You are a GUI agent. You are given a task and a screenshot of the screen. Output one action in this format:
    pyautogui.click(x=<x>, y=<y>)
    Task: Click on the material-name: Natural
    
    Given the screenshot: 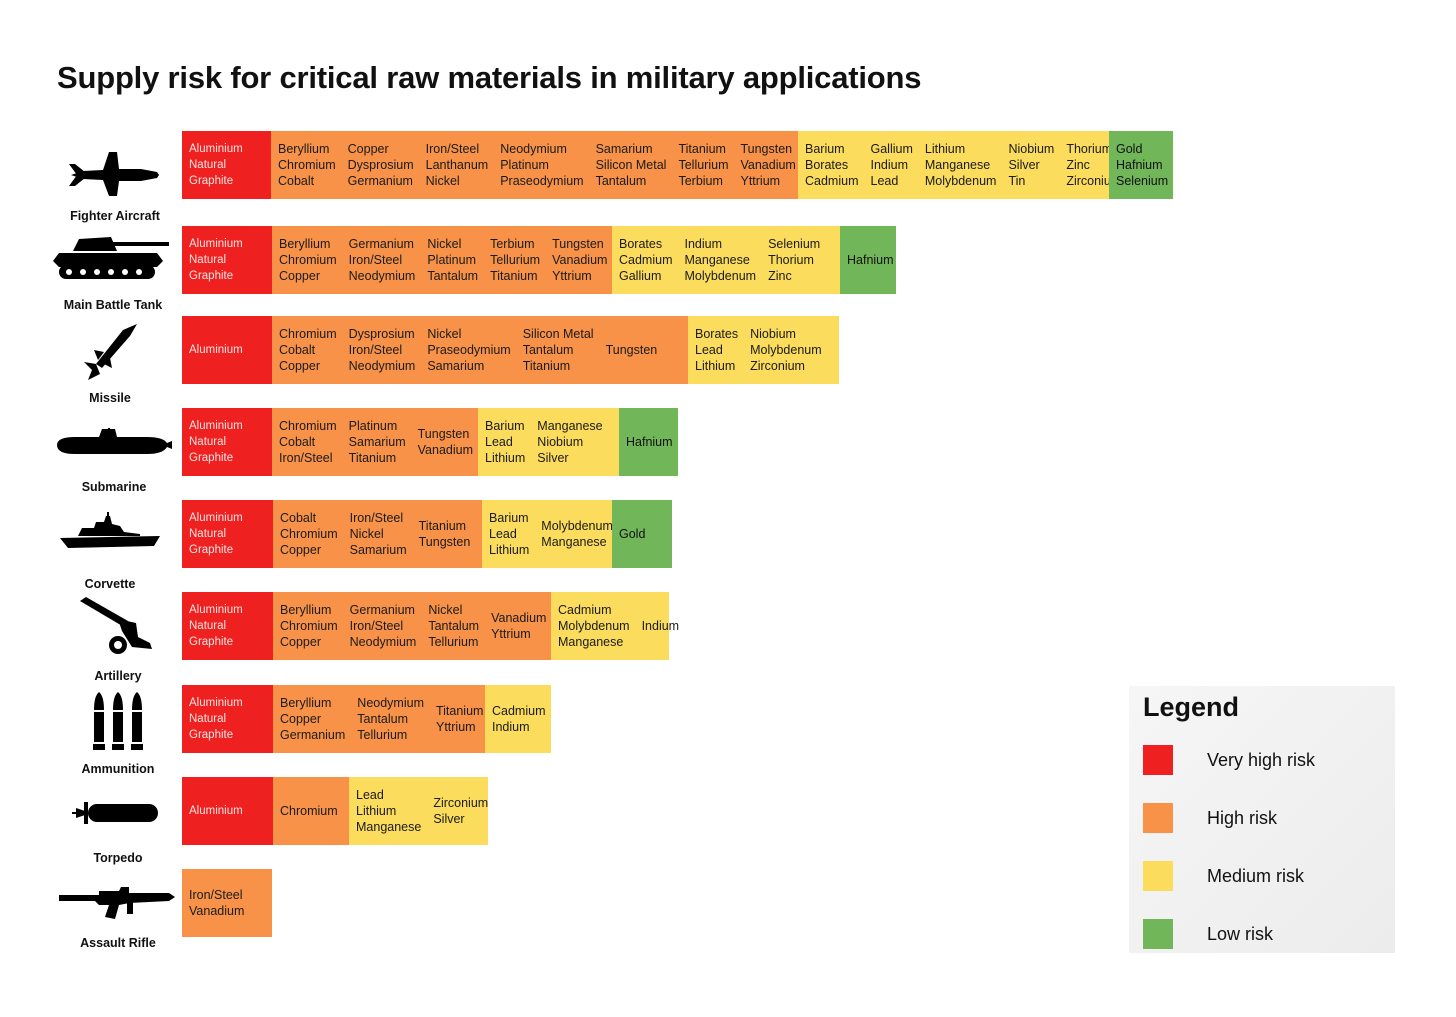 What is the action you would take?
    pyautogui.click(x=208, y=718)
    